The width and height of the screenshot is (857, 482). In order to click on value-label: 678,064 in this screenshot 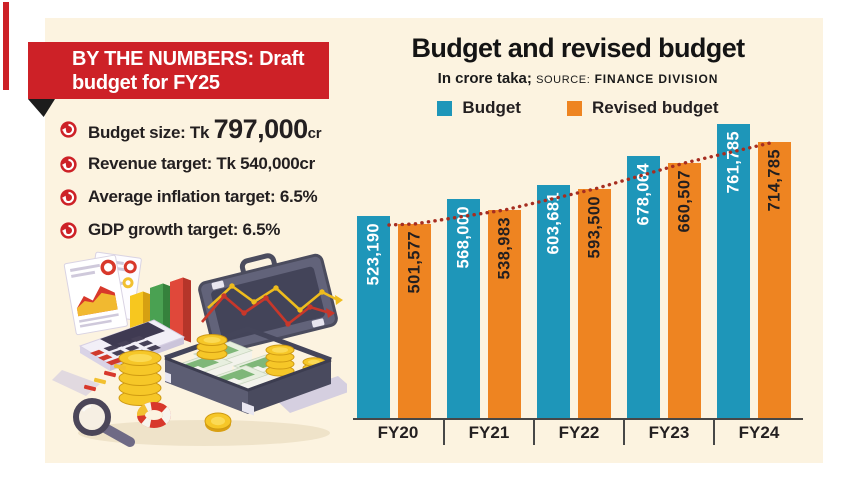, I will do `click(643, 194)`.